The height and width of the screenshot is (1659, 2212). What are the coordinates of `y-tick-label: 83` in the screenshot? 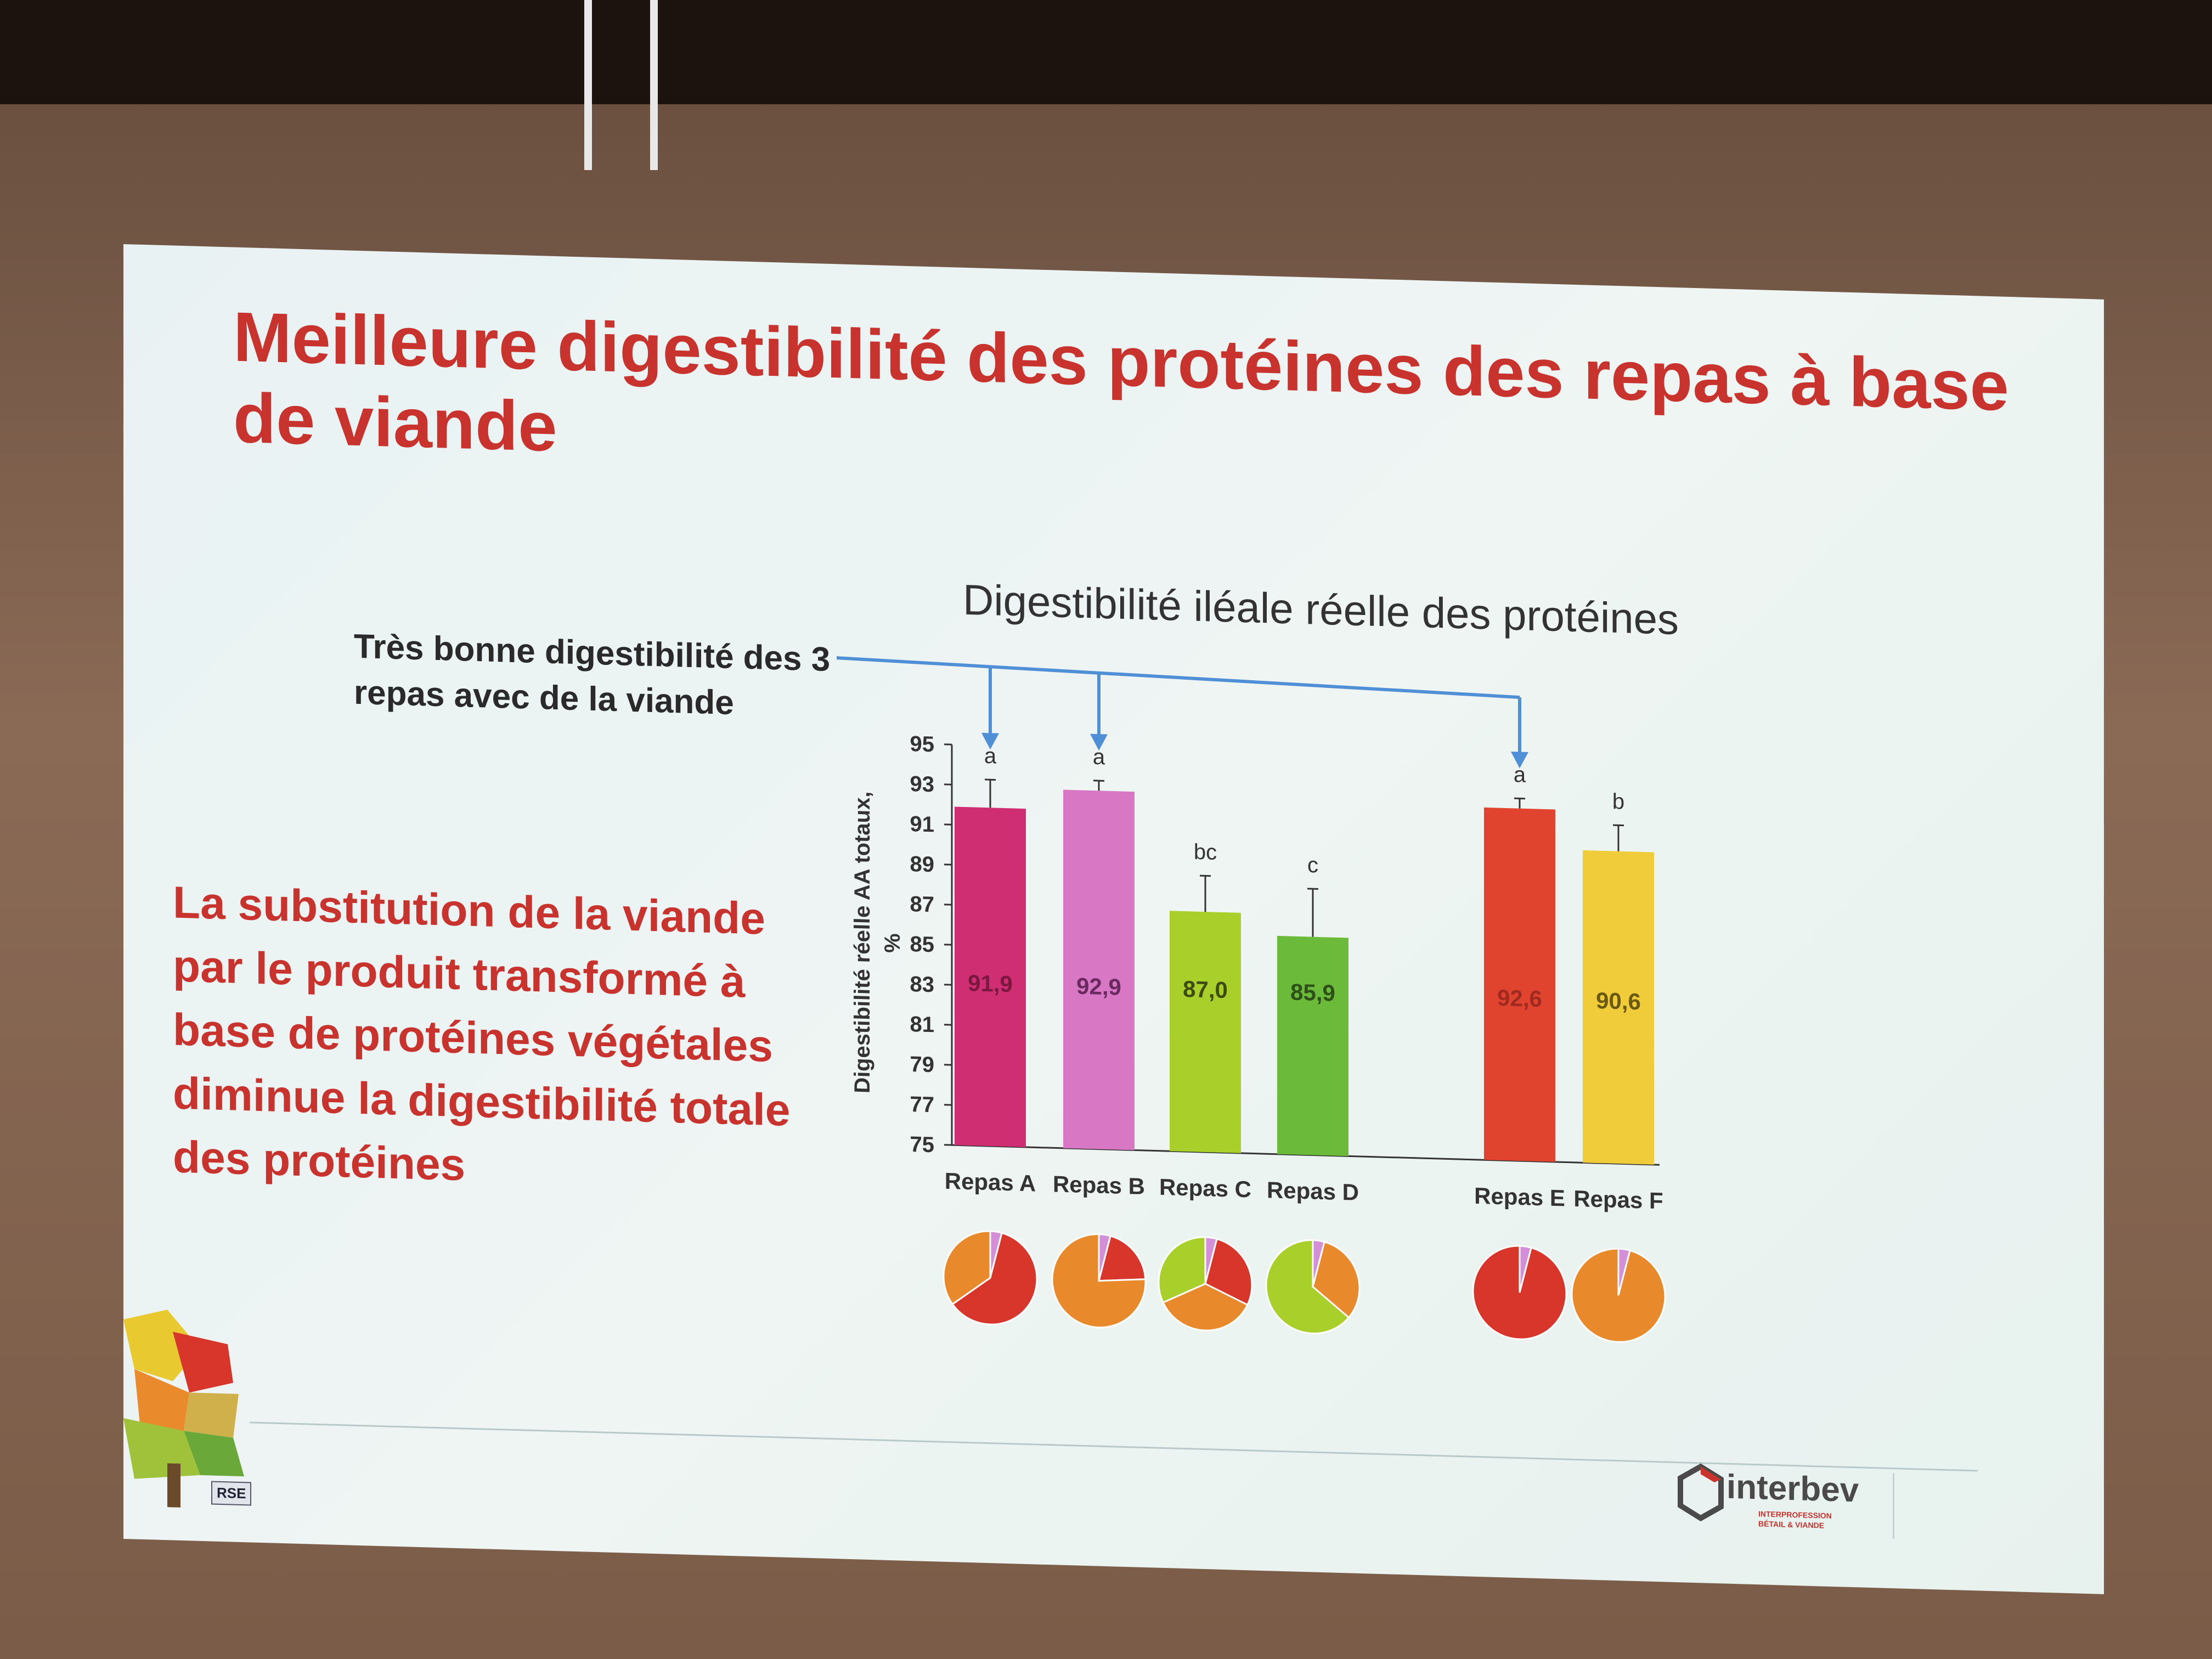 It's located at (922, 985).